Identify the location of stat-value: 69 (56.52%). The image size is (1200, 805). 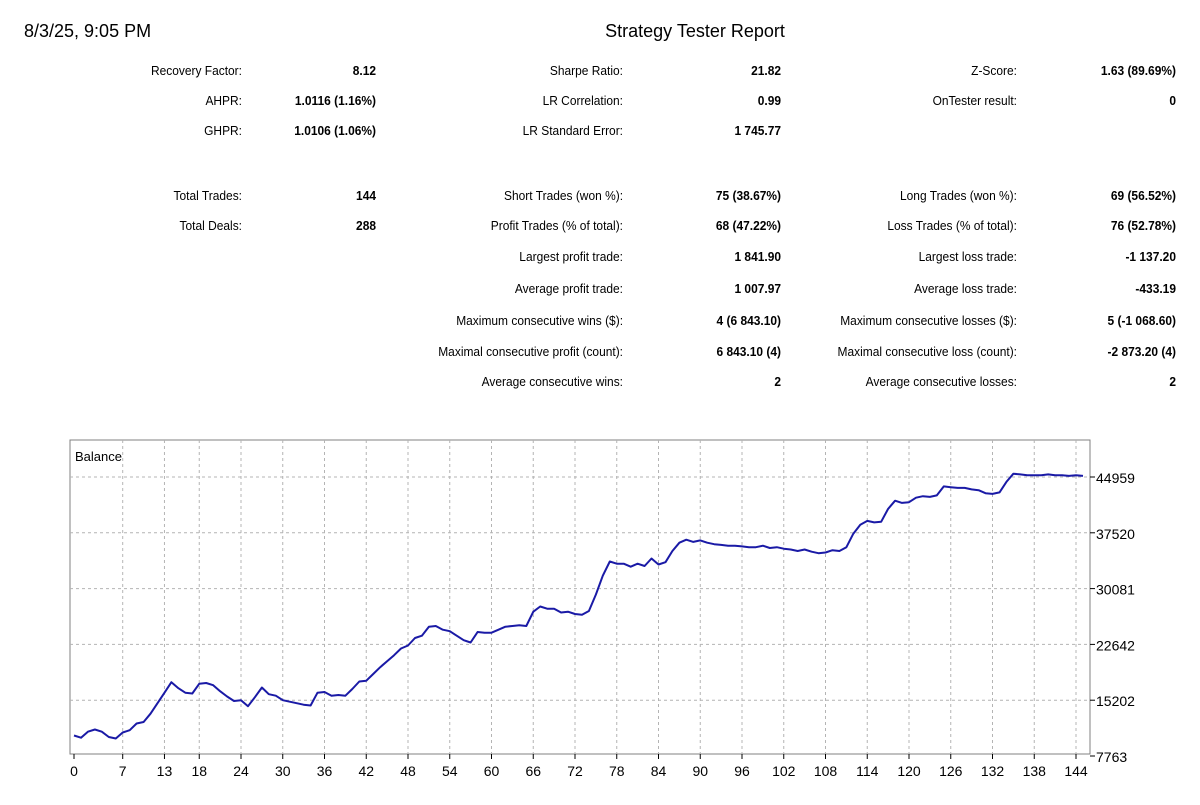
(1143, 195).